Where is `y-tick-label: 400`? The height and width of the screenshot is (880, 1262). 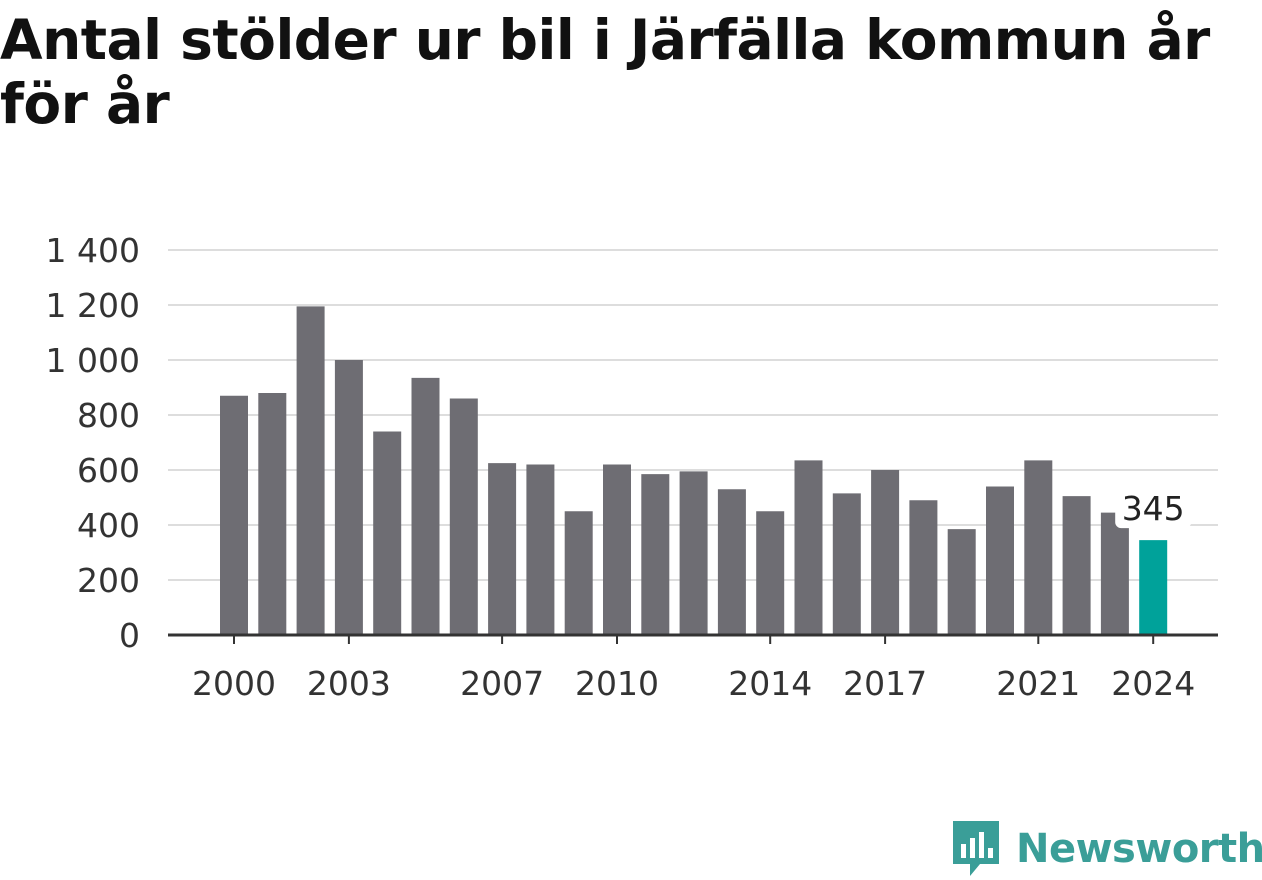
y-tick-label: 400 is located at coordinates (108, 525).